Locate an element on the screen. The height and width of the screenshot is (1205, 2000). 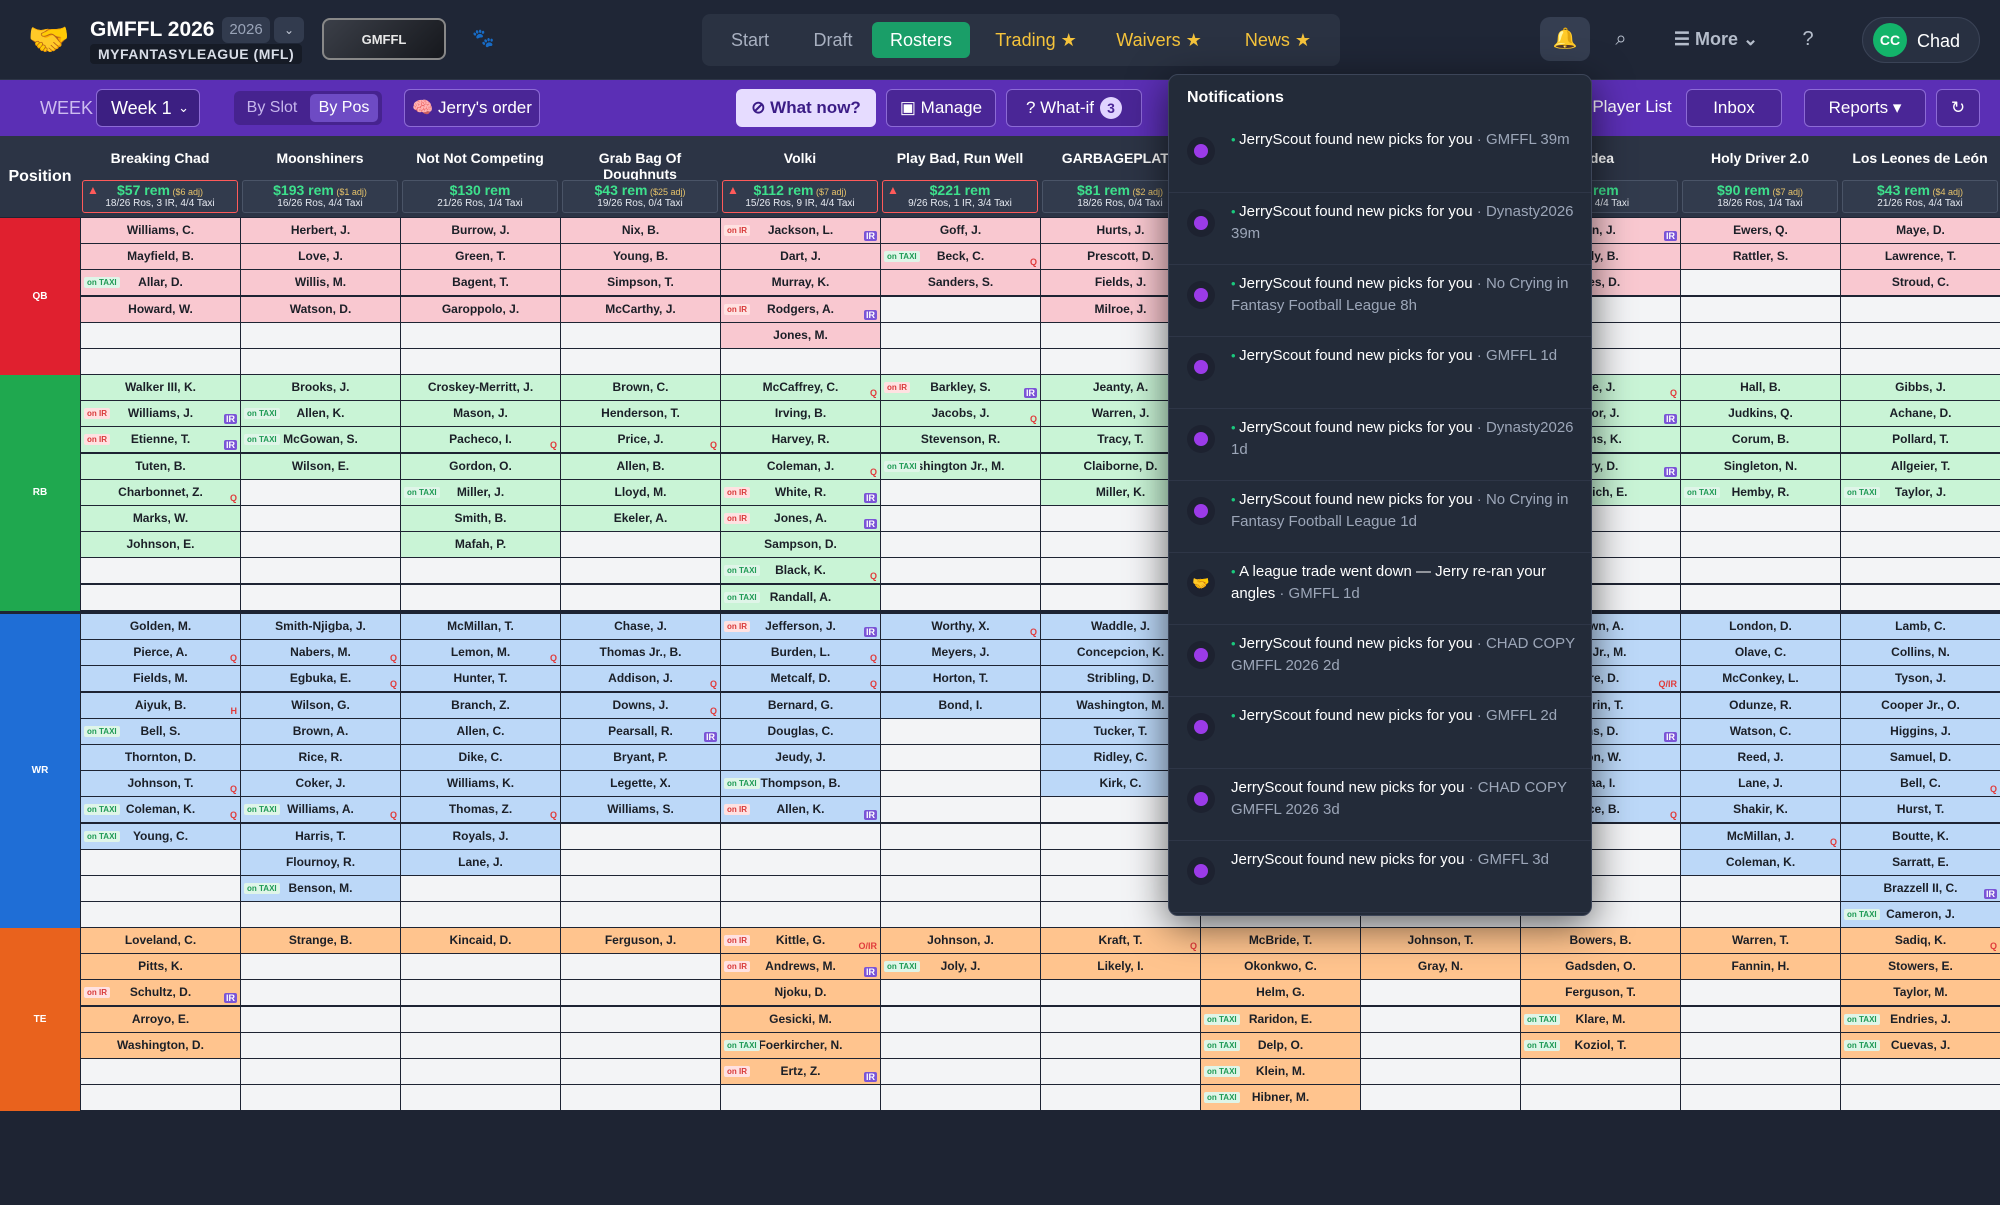
player-cell: Joly, J. on TAXI is located at coordinates (960, 967).